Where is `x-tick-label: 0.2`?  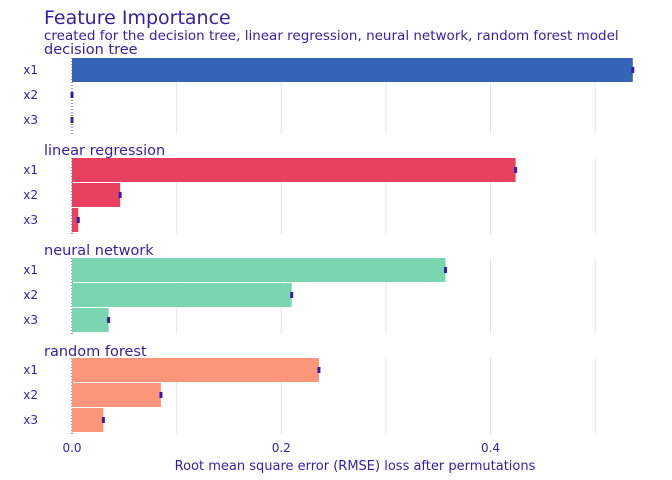
x-tick-label: 0.2 is located at coordinates (281, 448).